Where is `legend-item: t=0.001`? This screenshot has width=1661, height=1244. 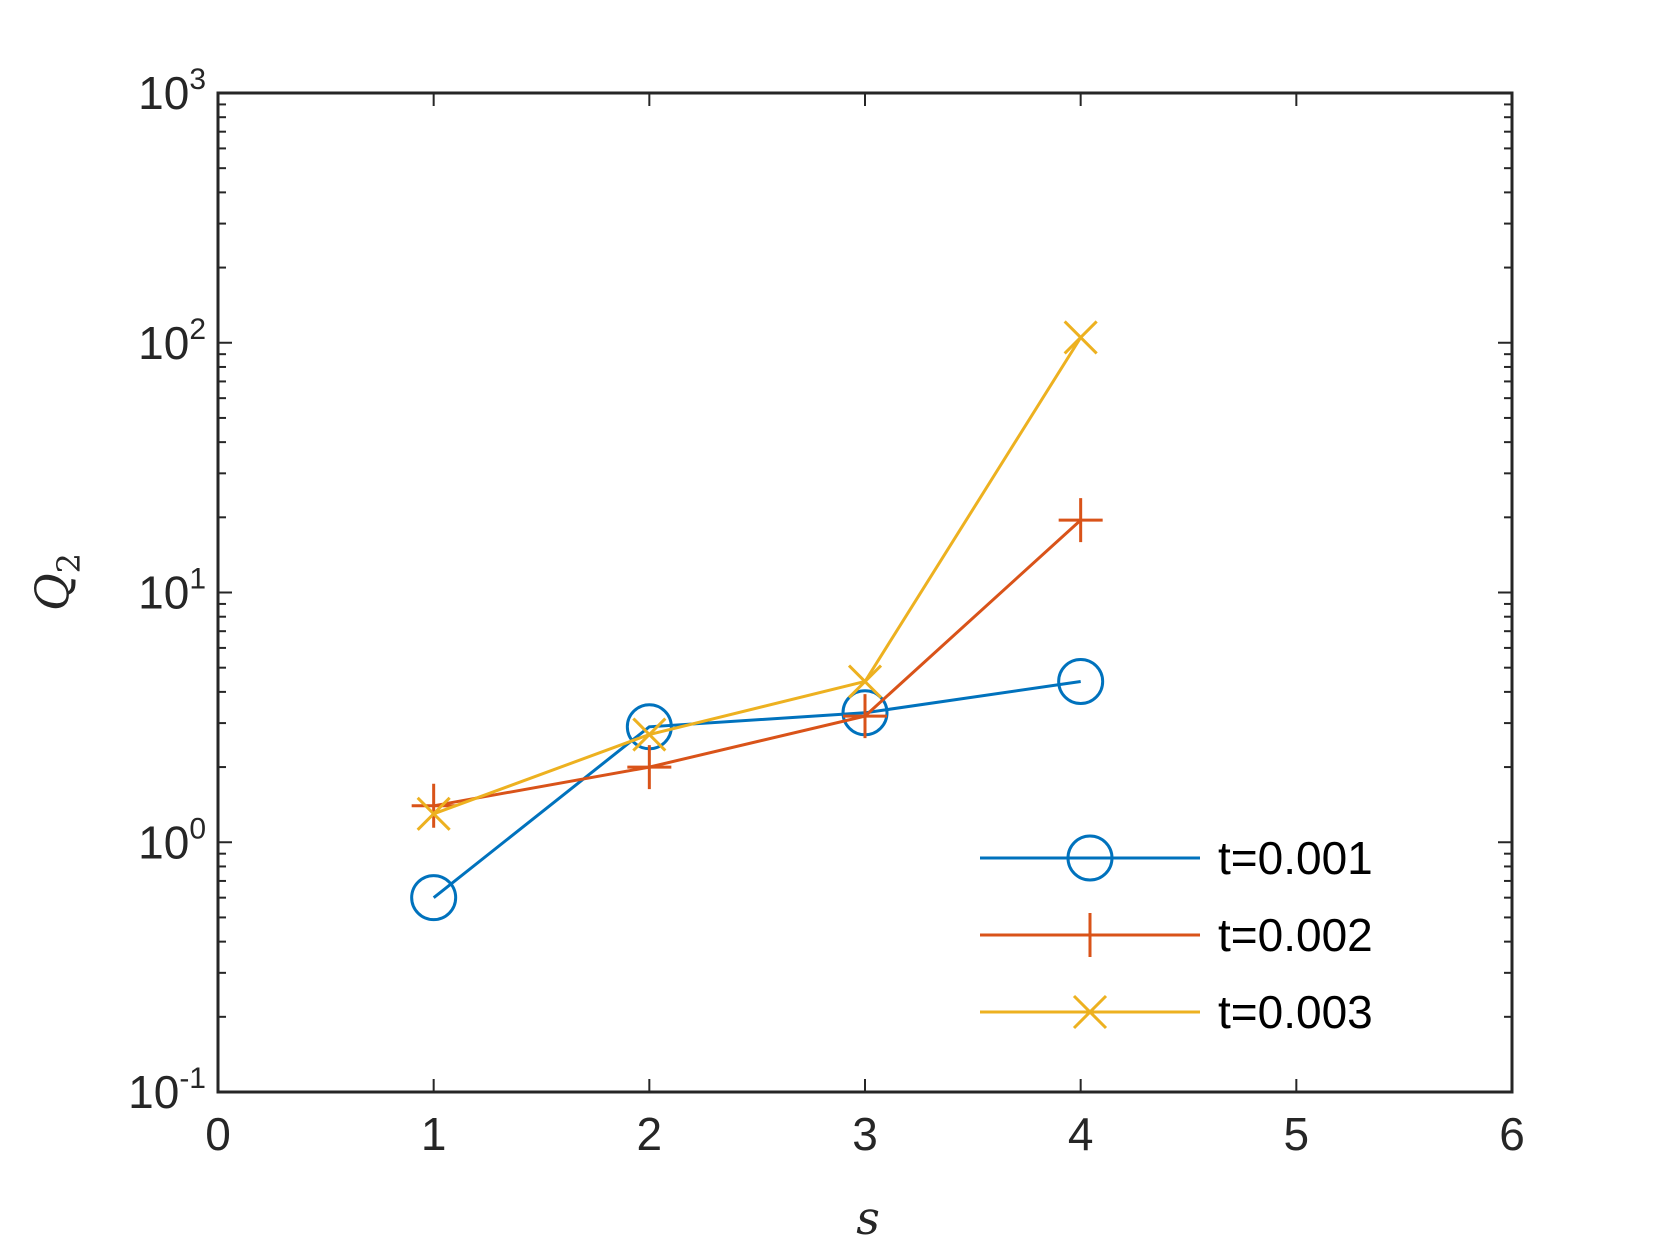 legend-item: t=0.001 is located at coordinates (1176, 858).